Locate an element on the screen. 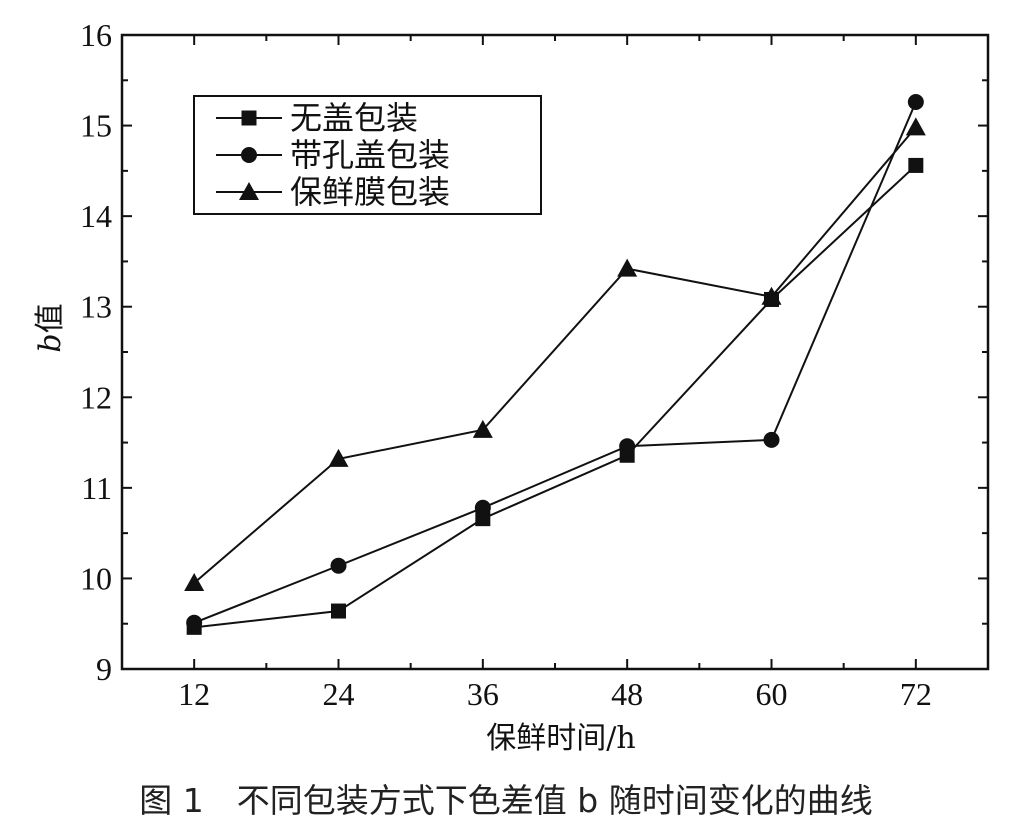  x-tick-label: 12 is located at coordinates (194, 694).